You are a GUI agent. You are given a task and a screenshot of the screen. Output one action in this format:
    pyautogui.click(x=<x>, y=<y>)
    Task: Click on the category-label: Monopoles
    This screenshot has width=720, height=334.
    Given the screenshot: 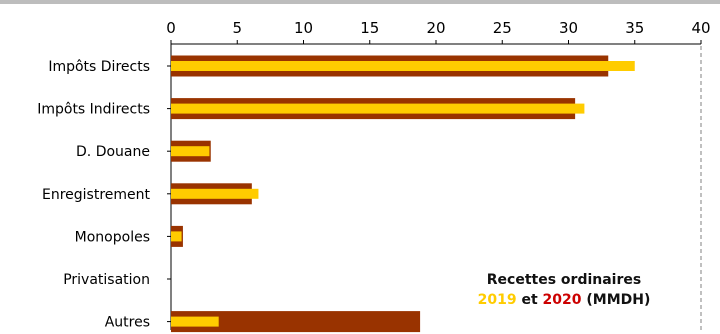 What is the action you would take?
    pyautogui.click(x=112, y=237)
    